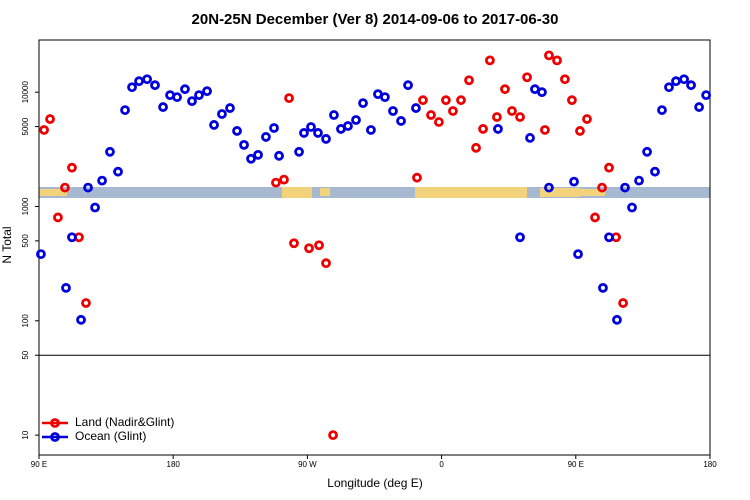 The image size is (750, 500). I want to click on x-tick-label: 0, so click(441, 464).